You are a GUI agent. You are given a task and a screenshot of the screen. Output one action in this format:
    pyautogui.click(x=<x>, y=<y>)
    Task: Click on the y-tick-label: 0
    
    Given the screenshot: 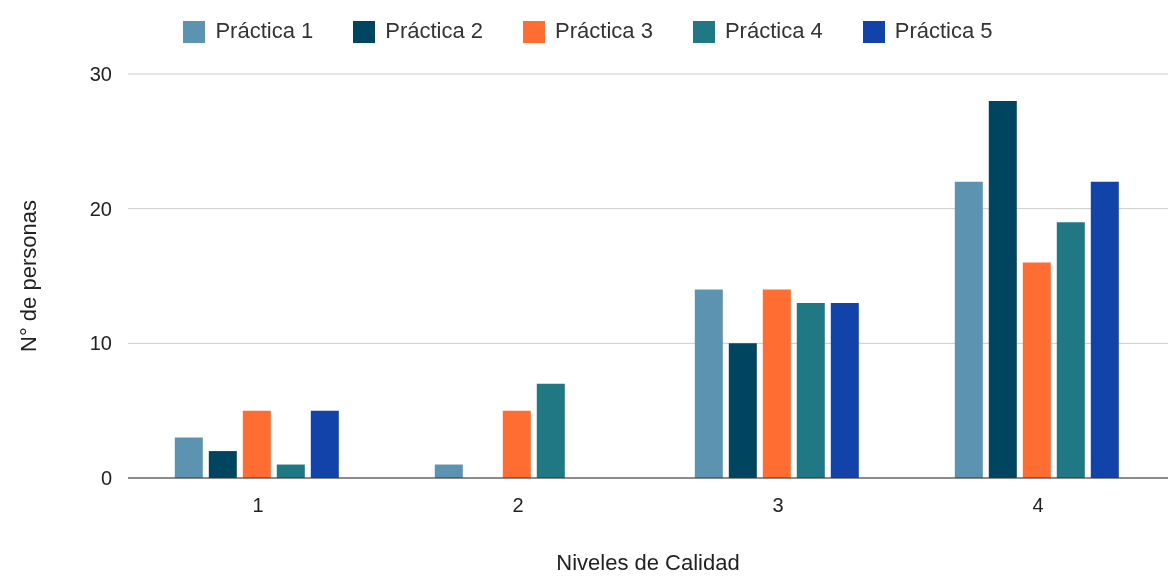 What is the action you would take?
    pyautogui.click(x=106, y=478)
    